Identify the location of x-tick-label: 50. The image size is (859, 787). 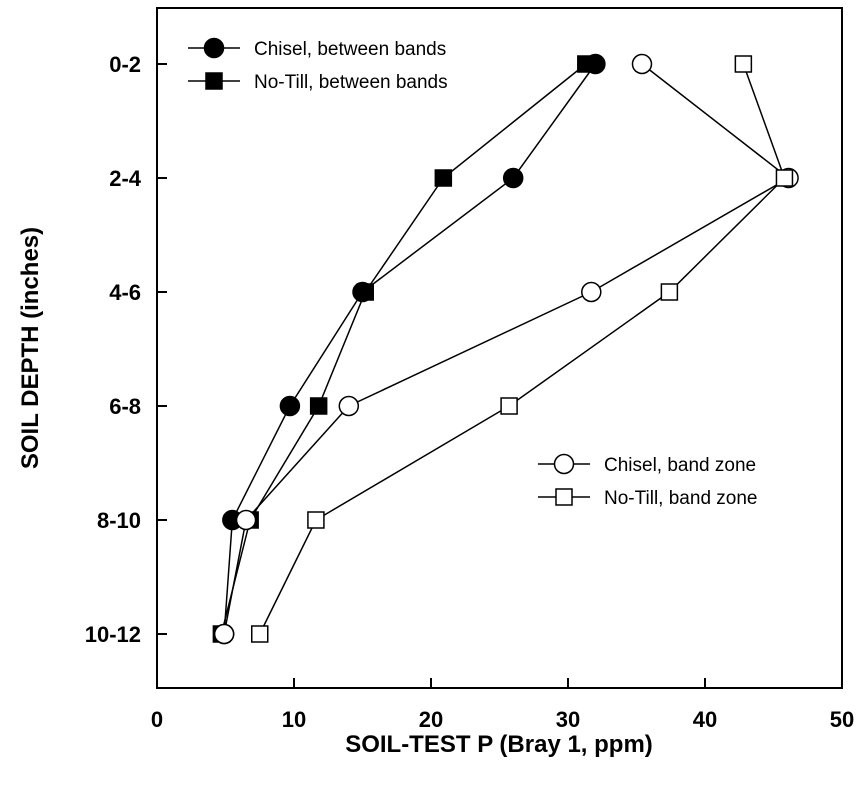
(842, 719).